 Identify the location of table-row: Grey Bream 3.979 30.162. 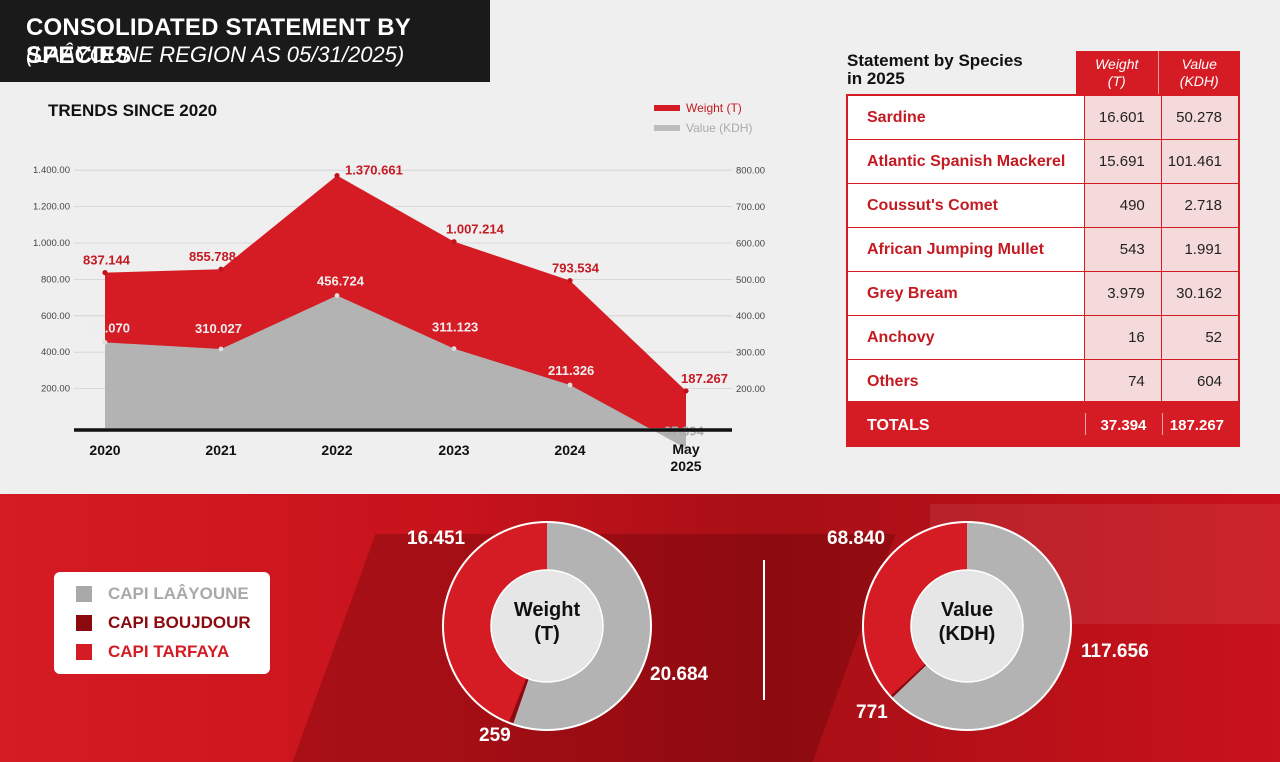
(1043, 294).